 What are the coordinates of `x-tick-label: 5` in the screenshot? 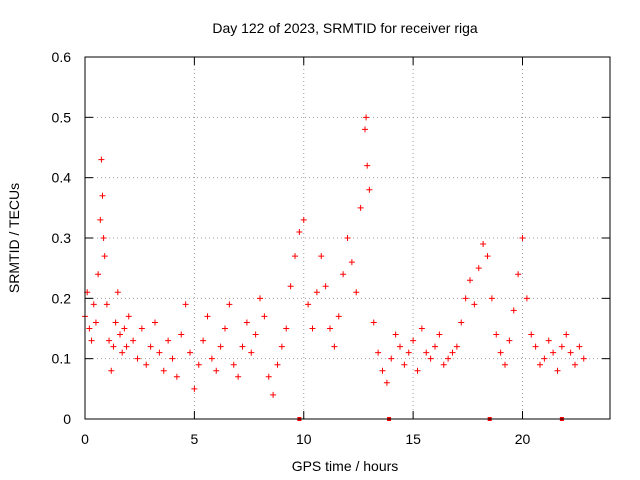 It's located at (194, 439).